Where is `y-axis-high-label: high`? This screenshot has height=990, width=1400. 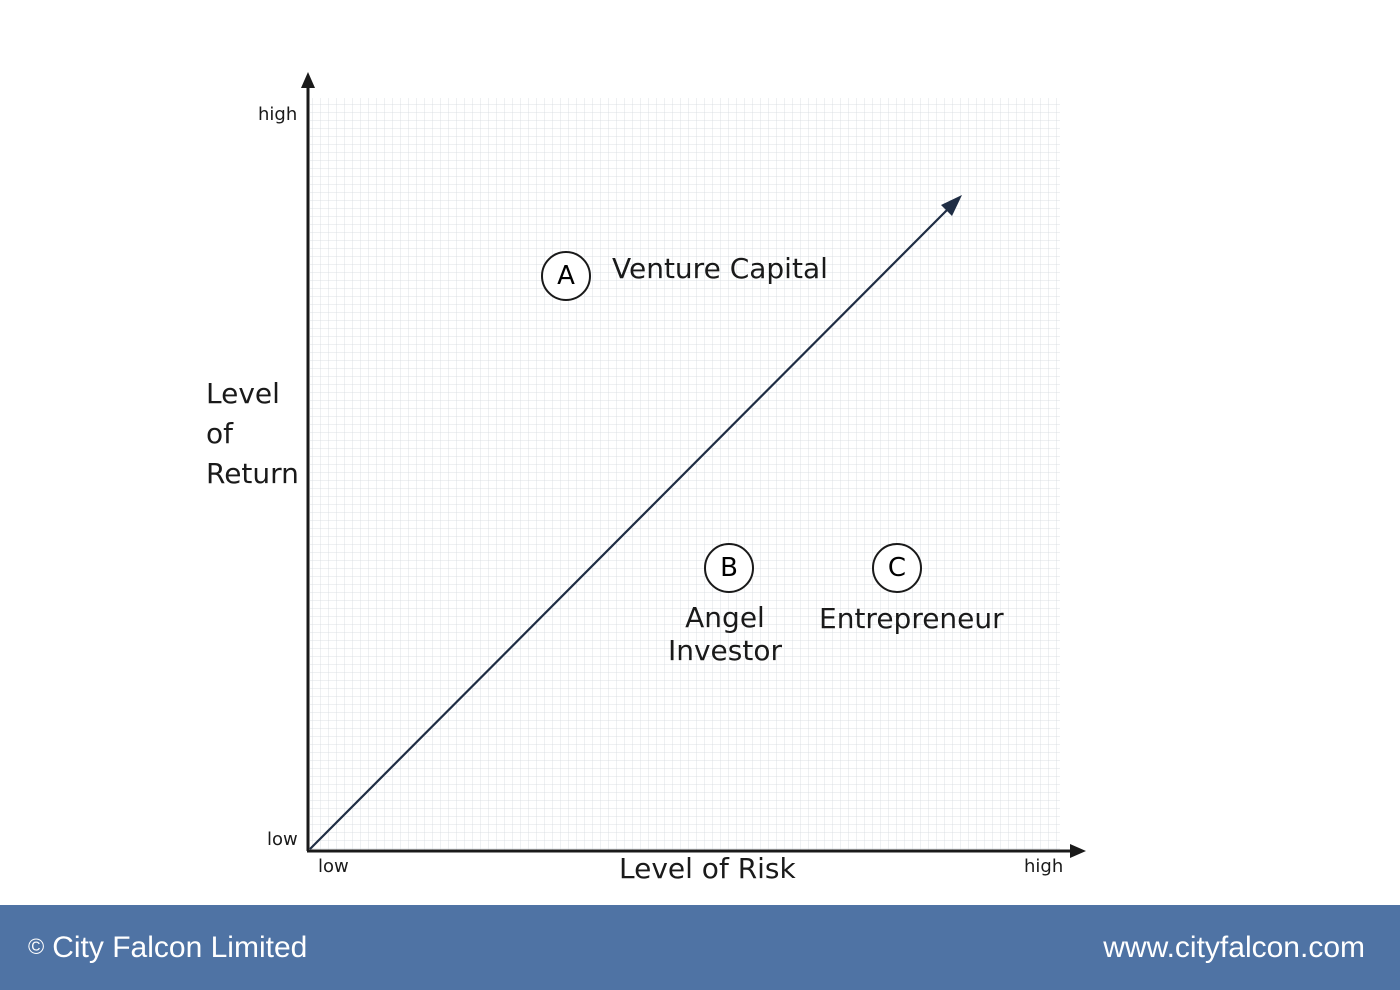
y-axis-high-label: high is located at coordinates (278, 114).